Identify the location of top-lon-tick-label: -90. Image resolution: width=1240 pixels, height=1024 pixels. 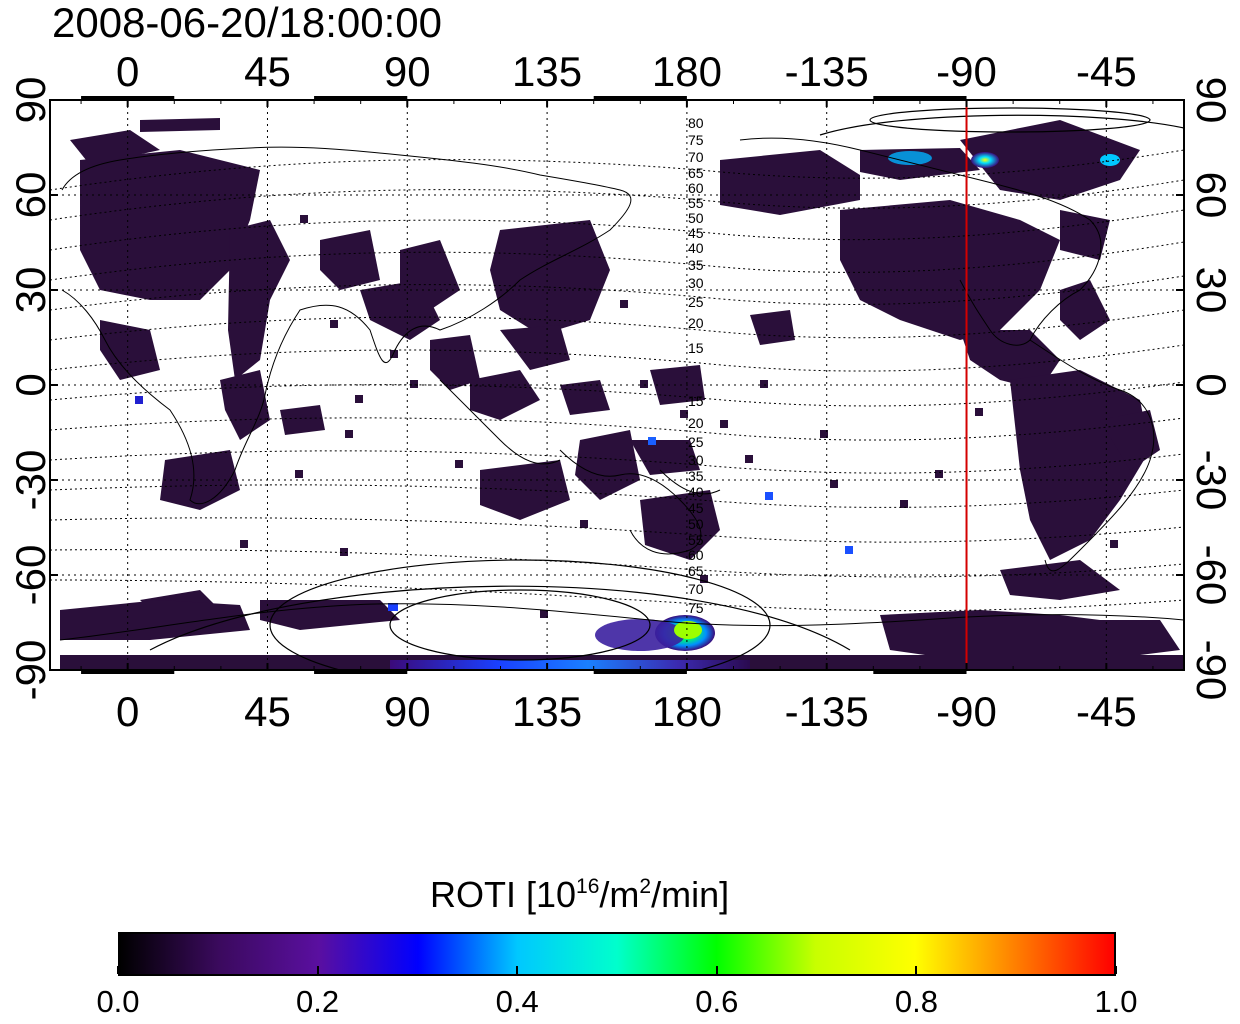
(966, 71).